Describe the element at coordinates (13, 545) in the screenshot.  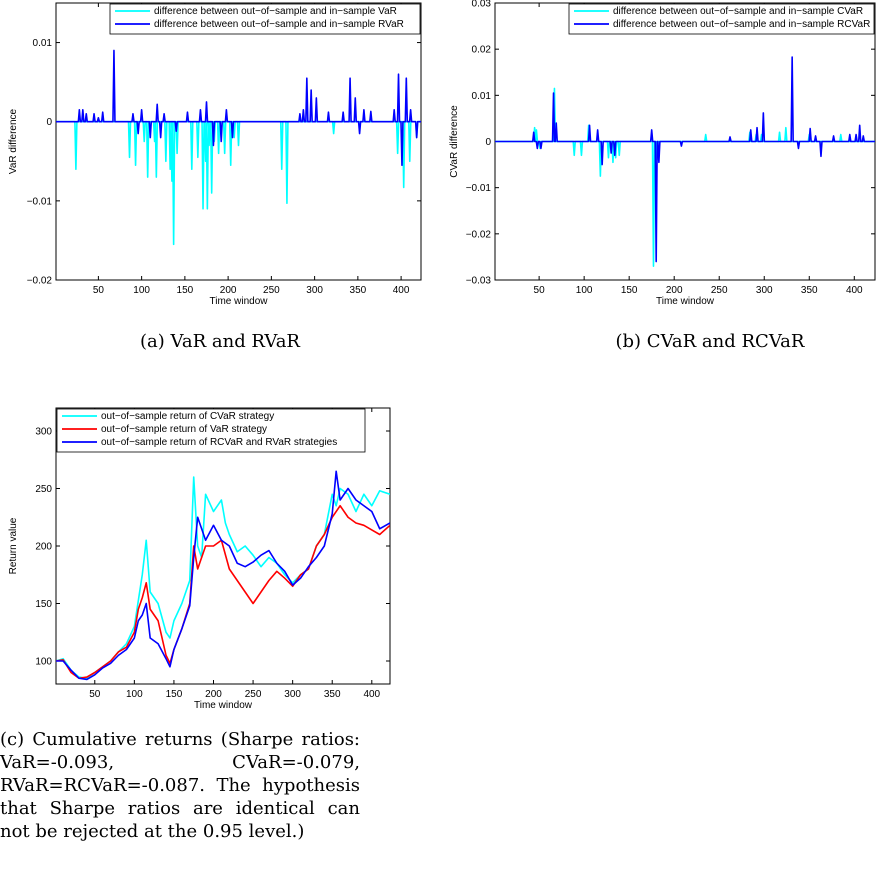
I see `y-axis-label: Return value` at that location.